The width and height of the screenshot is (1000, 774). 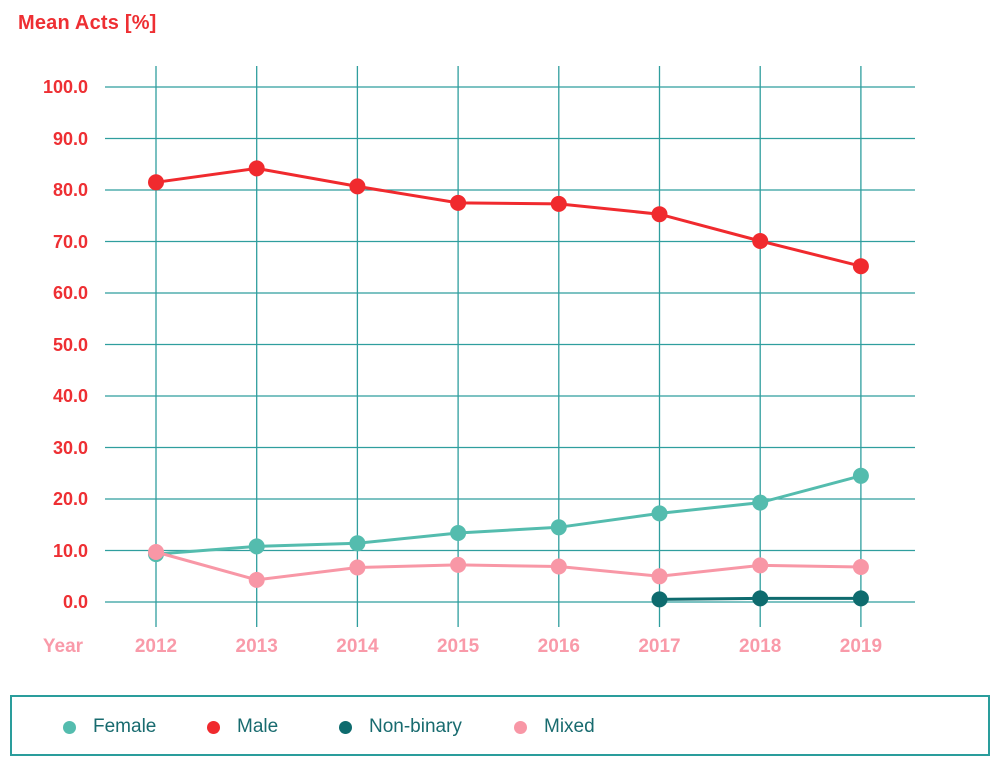 What do you see at coordinates (70, 190) in the screenshot?
I see `y-tick-label: 80.0` at bounding box center [70, 190].